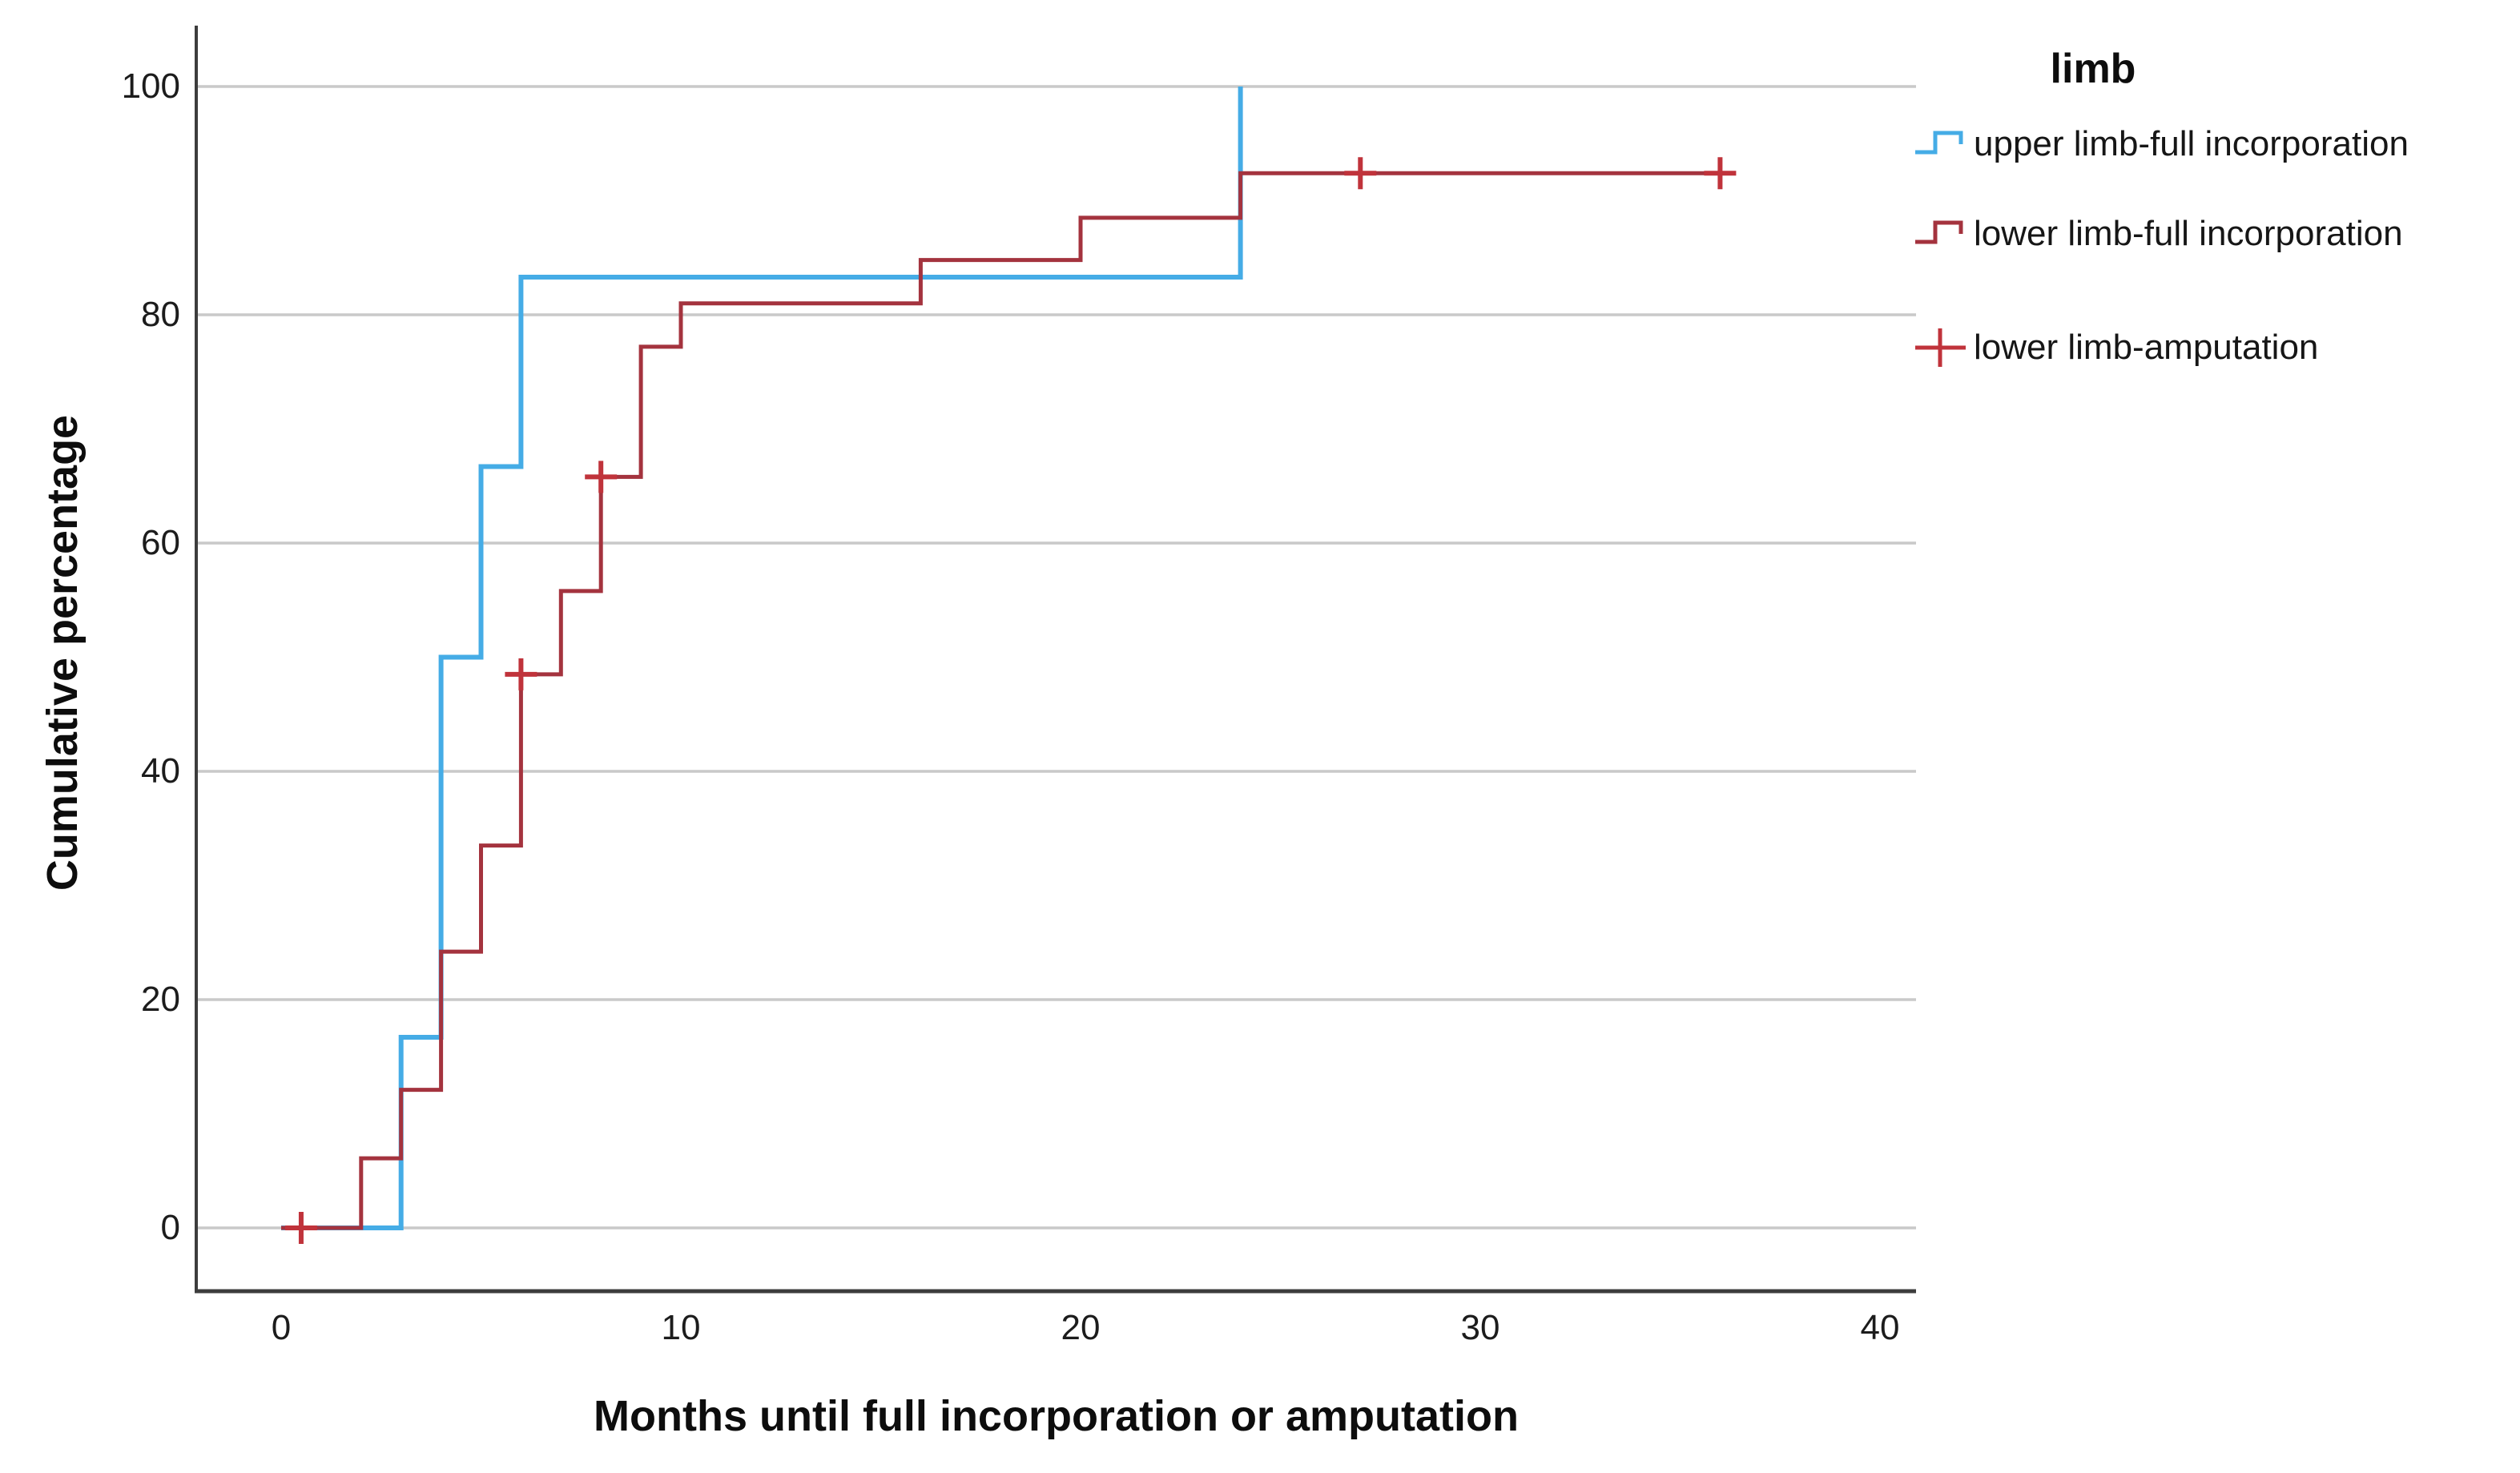 The image size is (2520, 1473). What do you see at coordinates (2146, 347) in the screenshot?
I see `legend-label: lower limb-amputation` at bounding box center [2146, 347].